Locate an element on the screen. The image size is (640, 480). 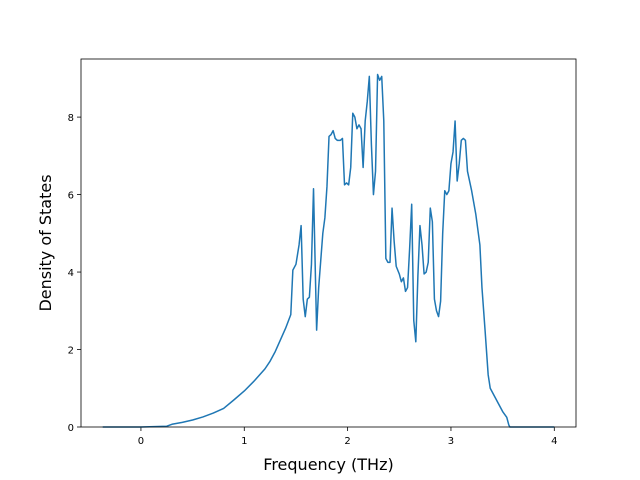
x-tick-label: 3 is located at coordinates (451, 441).